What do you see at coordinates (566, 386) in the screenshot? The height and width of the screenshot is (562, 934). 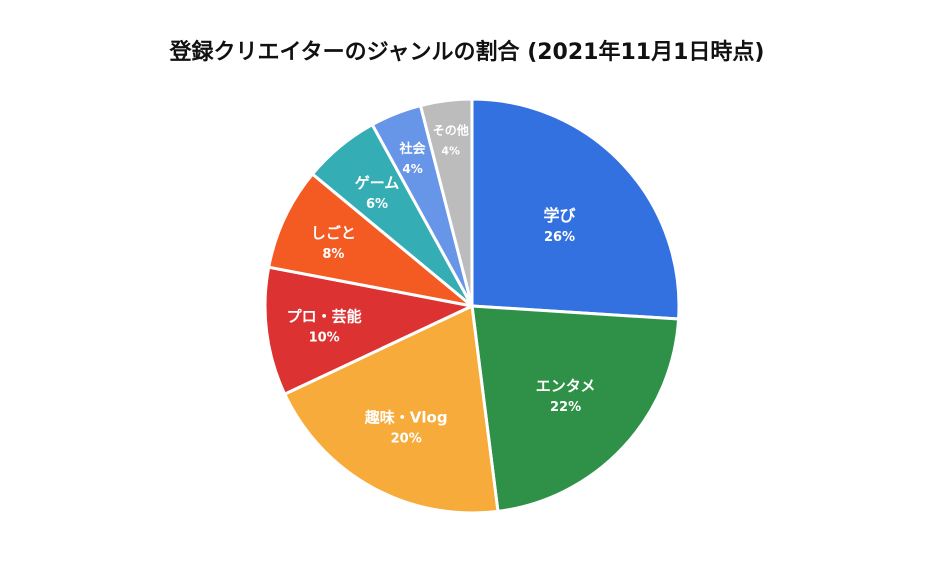 I see `slice-label-2: エンタメ` at bounding box center [566, 386].